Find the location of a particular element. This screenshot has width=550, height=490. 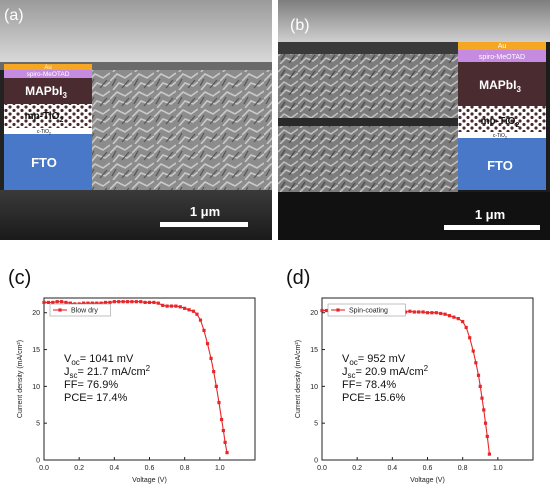

annotation-value: = 17.4% is located at coordinates (107, 398).